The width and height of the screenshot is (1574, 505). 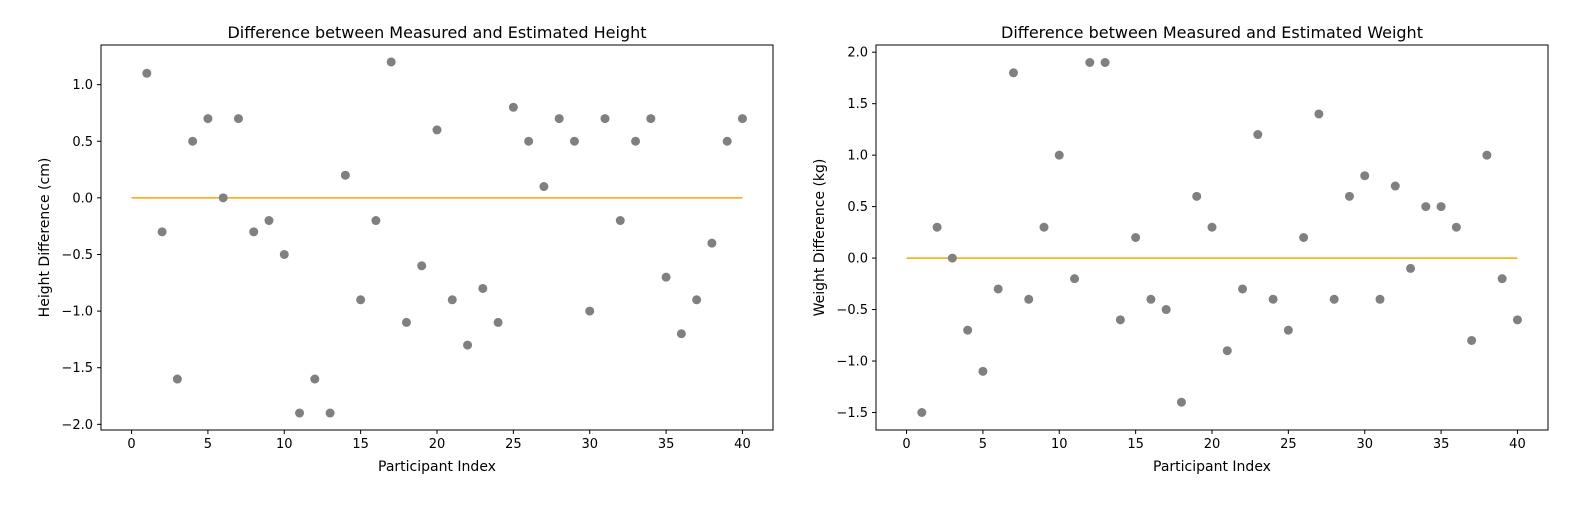 What do you see at coordinates (820, 238) in the screenshot?
I see `y-axis-label: Weight Difference (kg)` at bounding box center [820, 238].